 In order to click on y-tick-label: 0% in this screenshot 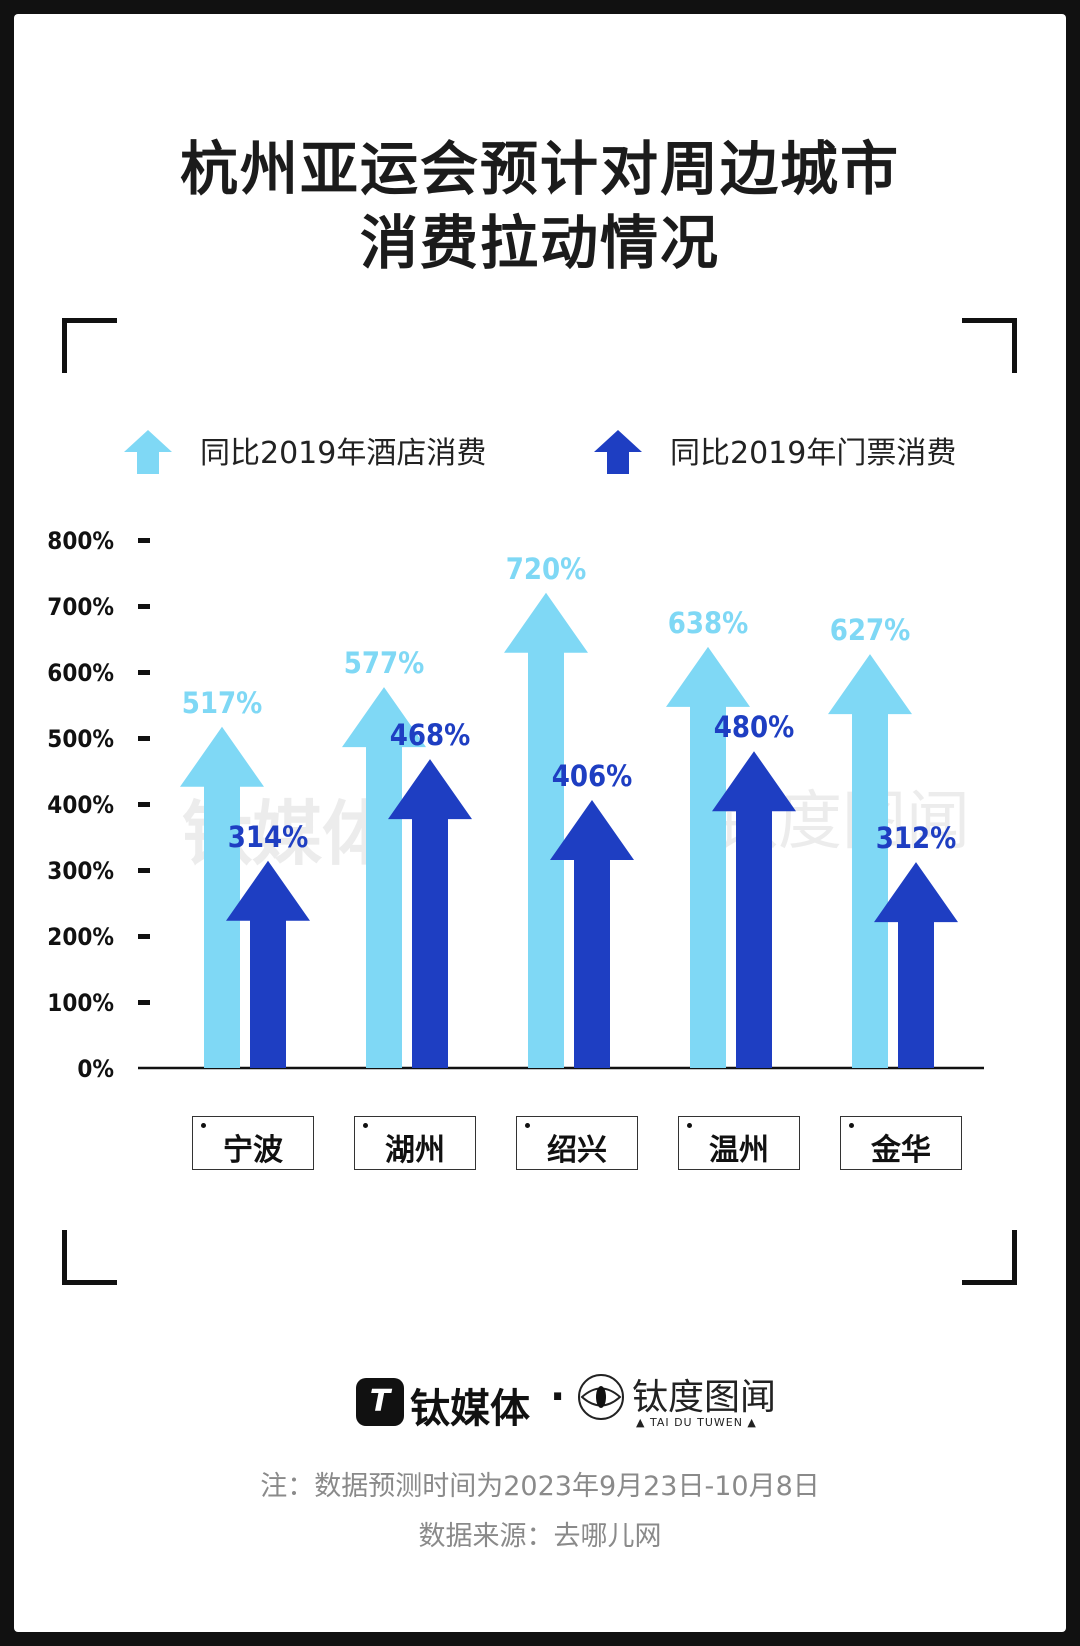, I will do `click(95, 1069)`.